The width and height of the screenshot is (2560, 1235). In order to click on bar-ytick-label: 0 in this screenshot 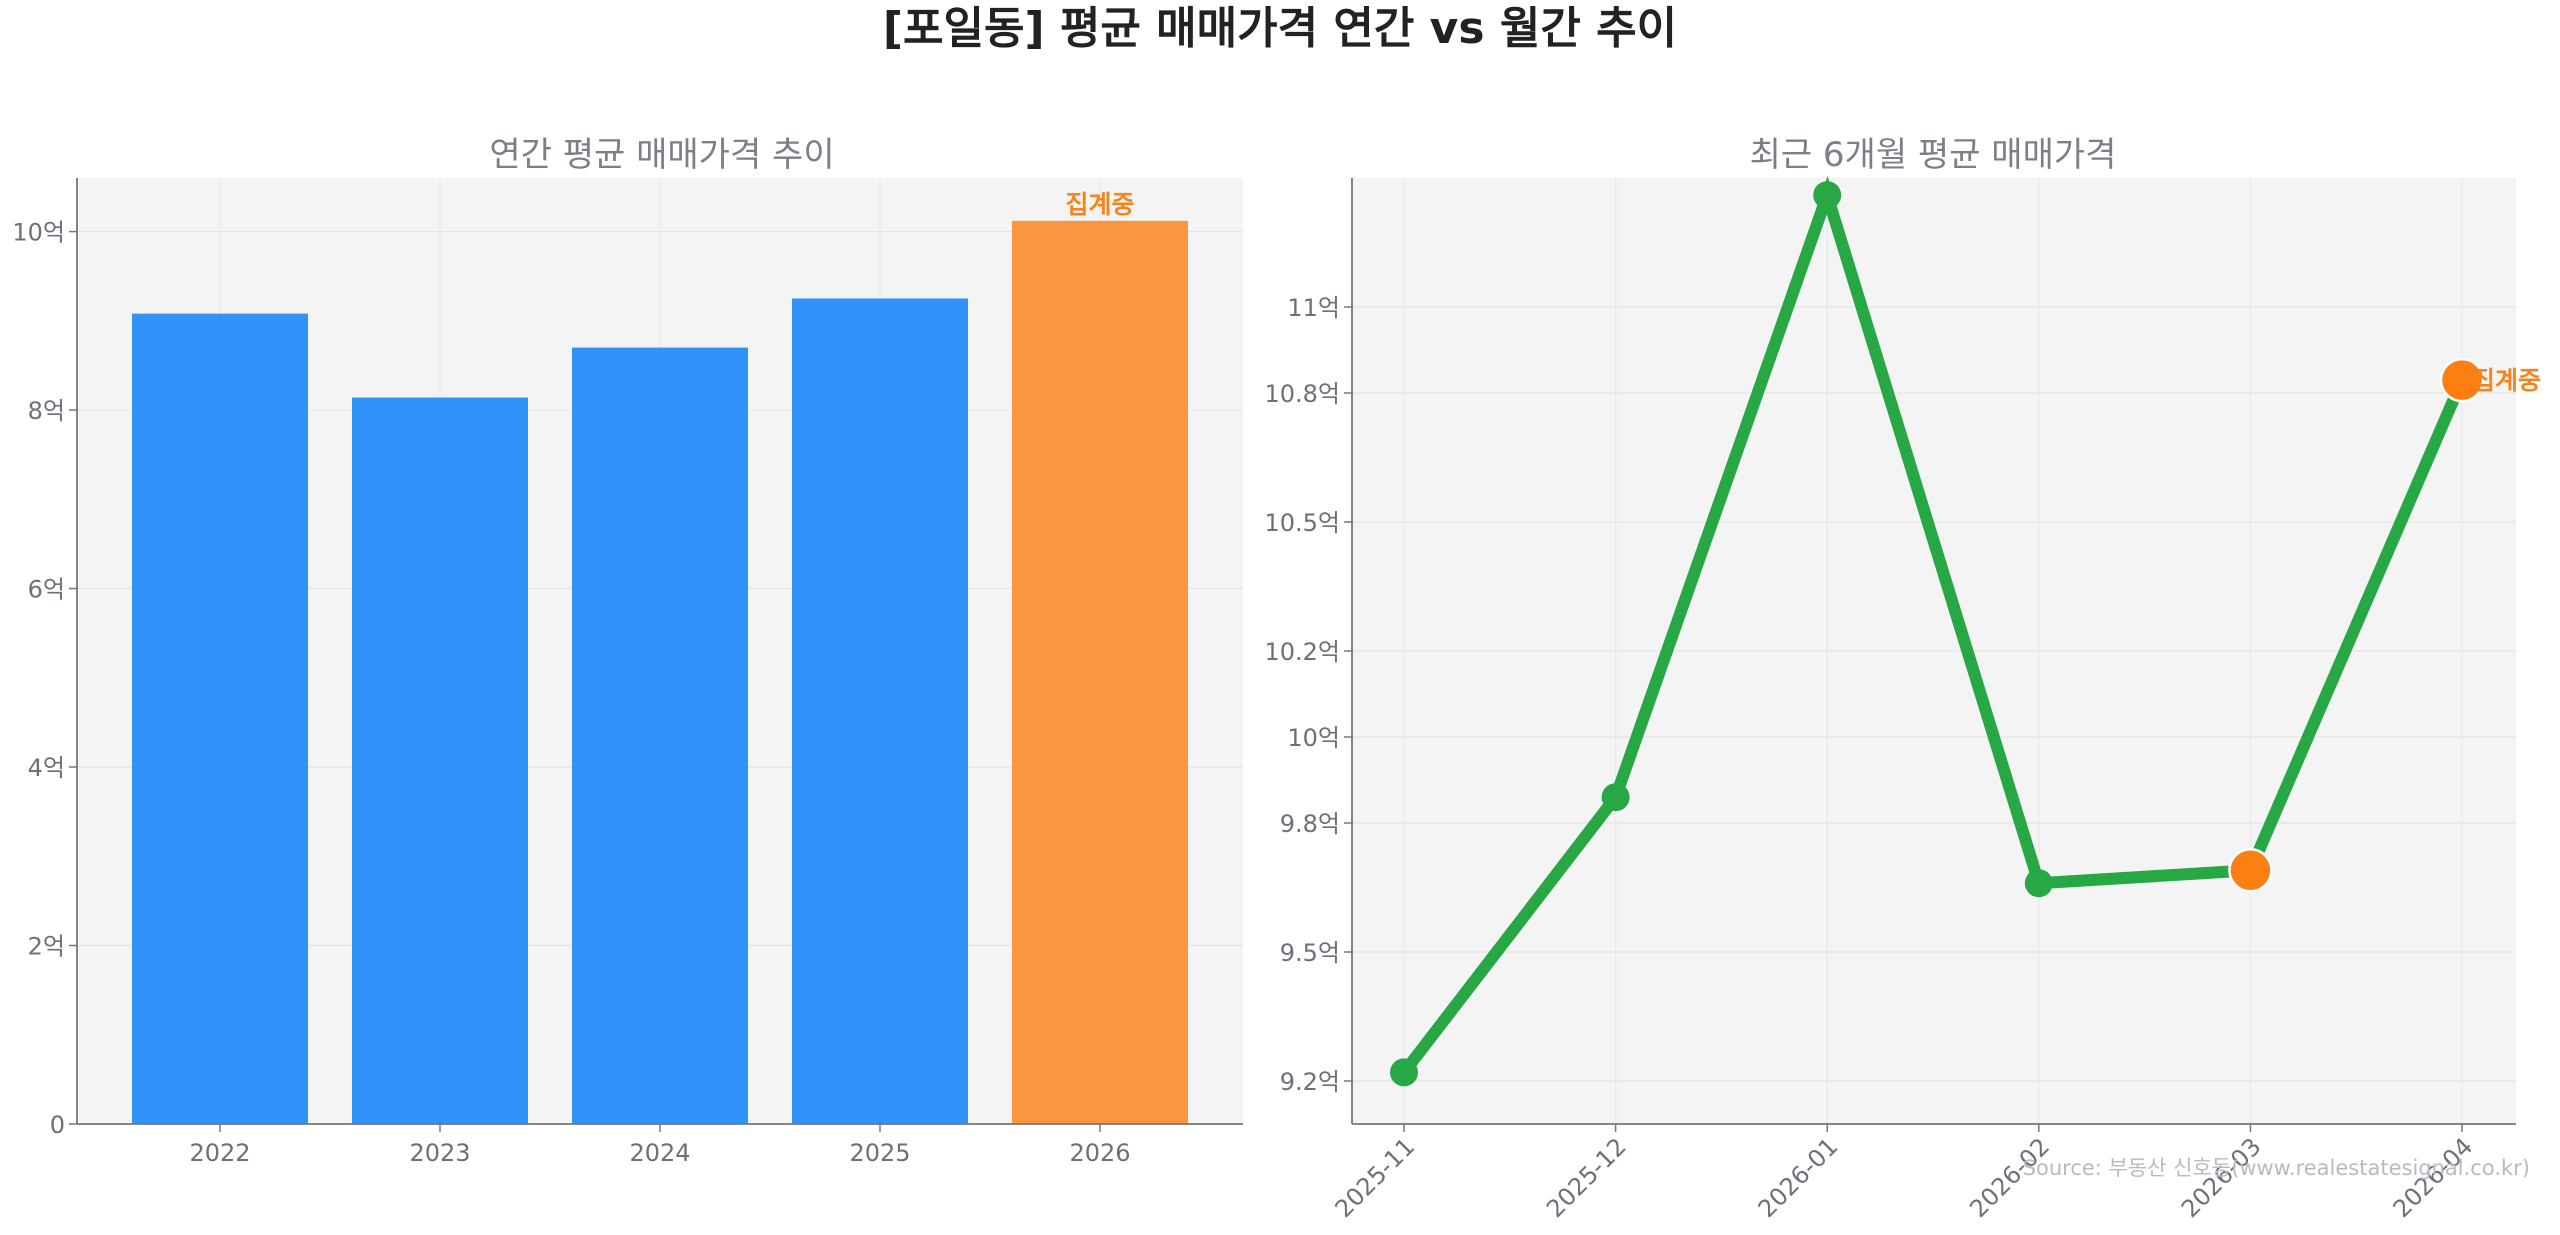, I will do `click(57, 1125)`.